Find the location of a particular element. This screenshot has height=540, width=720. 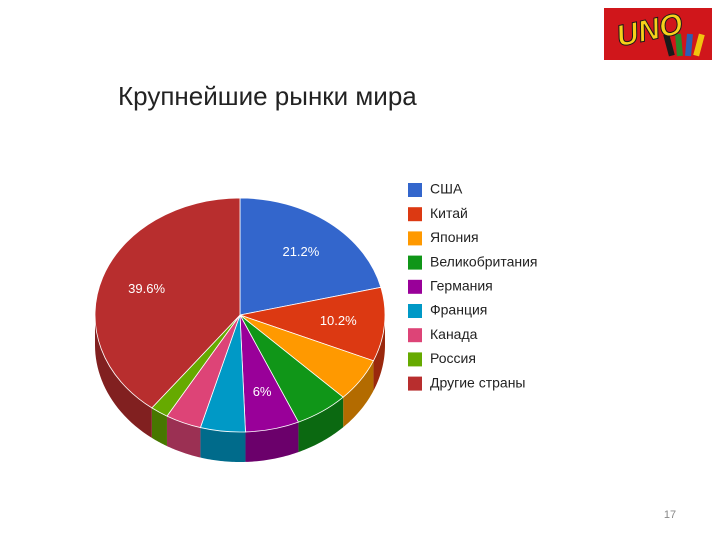

legend-label: Франция is located at coordinates (458, 310).